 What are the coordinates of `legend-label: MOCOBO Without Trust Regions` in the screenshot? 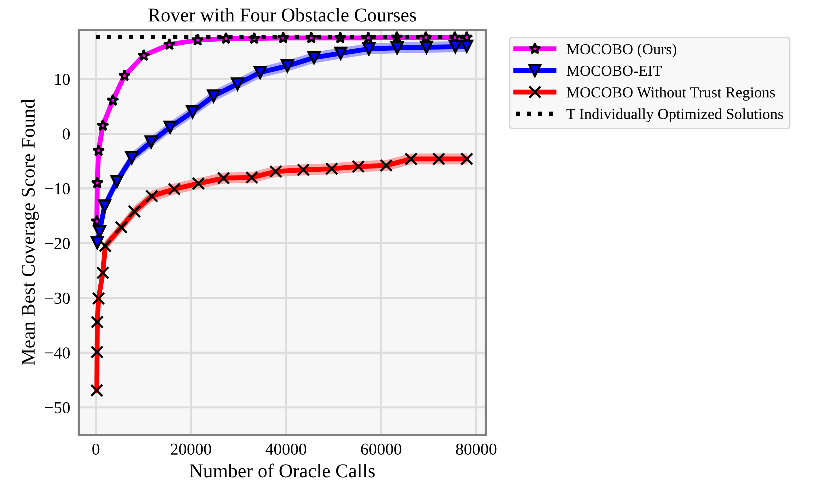 It's located at (671, 94).